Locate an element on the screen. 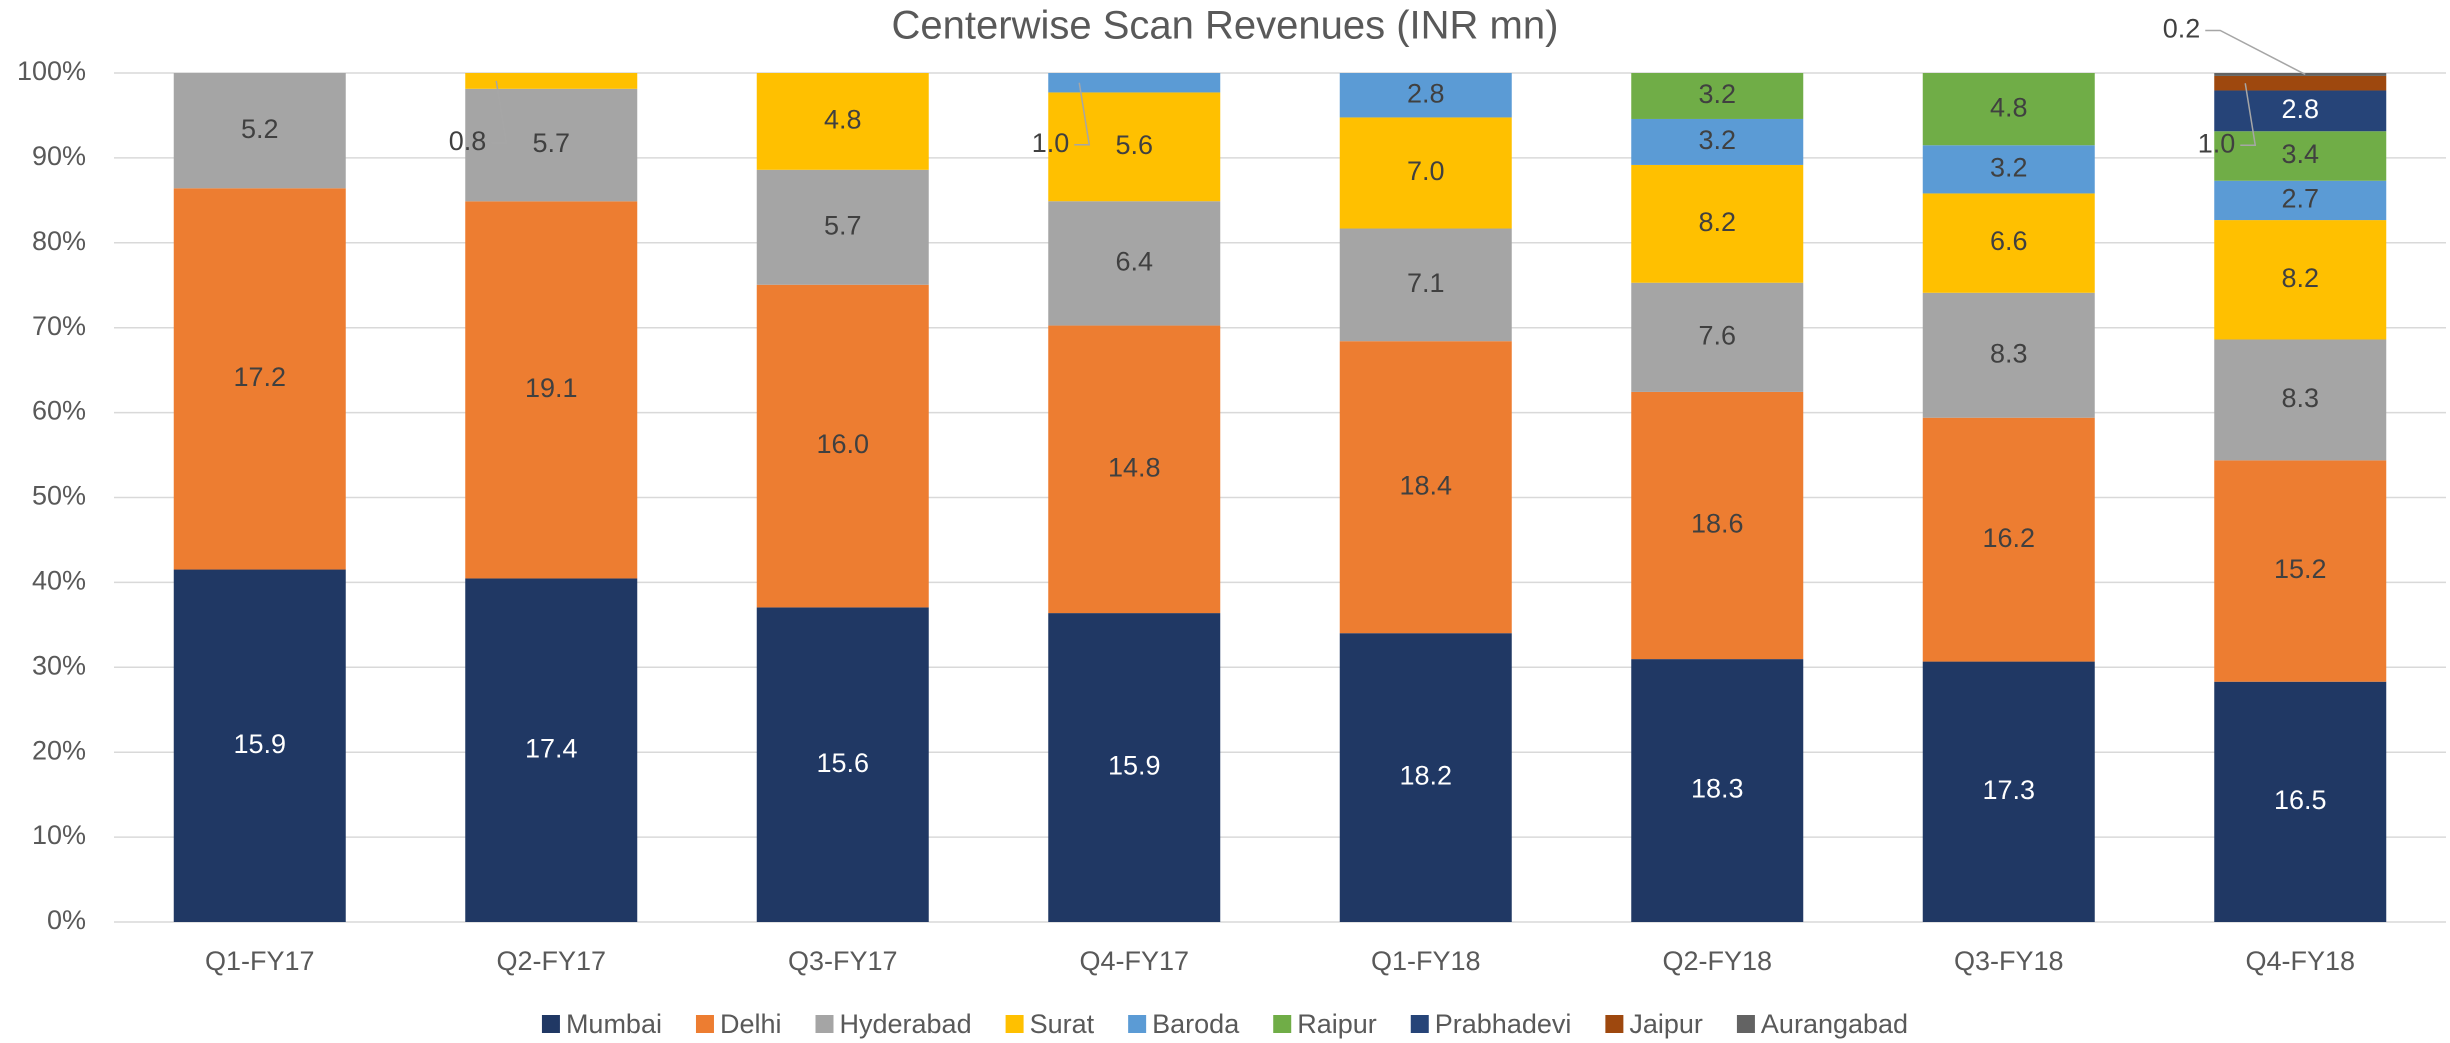 This screenshot has width=2450, height=1043. data-label: 7.0 is located at coordinates (1426, 171).